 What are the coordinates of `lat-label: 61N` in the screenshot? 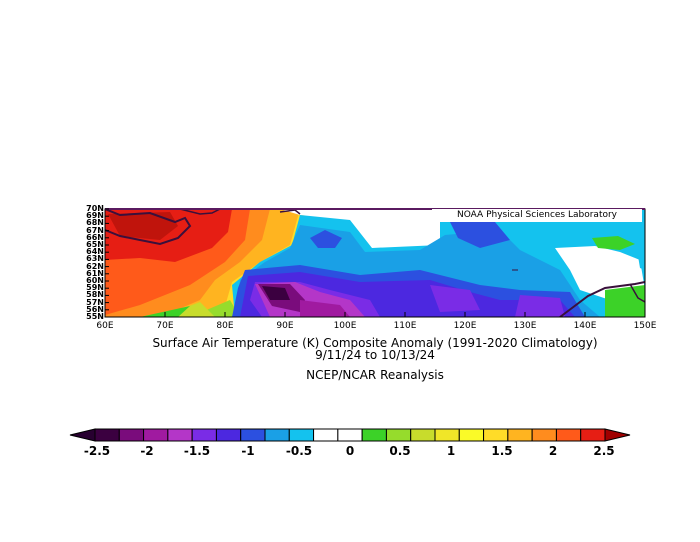 It's located at (95, 273).